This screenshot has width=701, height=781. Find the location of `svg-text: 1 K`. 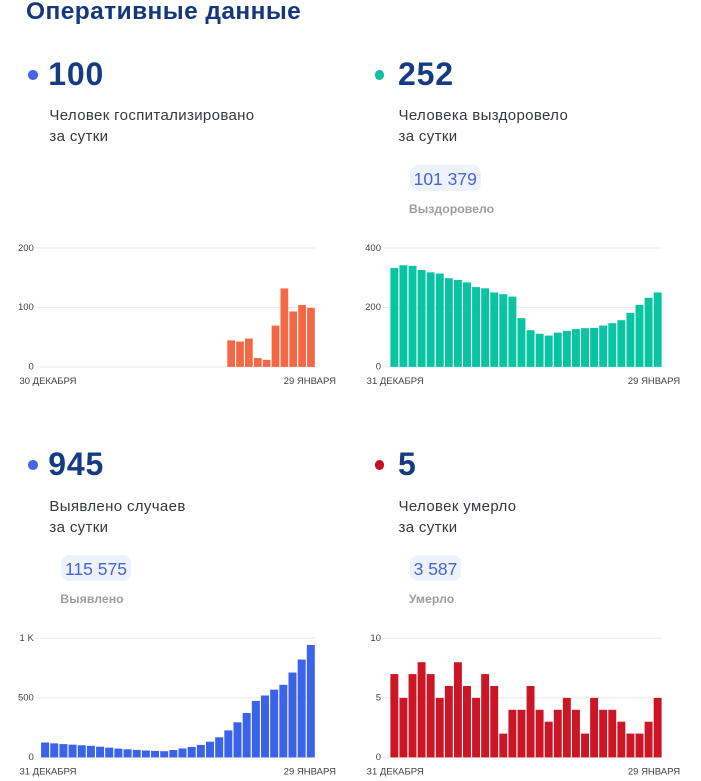

svg-text: 1 K is located at coordinates (27, 638).